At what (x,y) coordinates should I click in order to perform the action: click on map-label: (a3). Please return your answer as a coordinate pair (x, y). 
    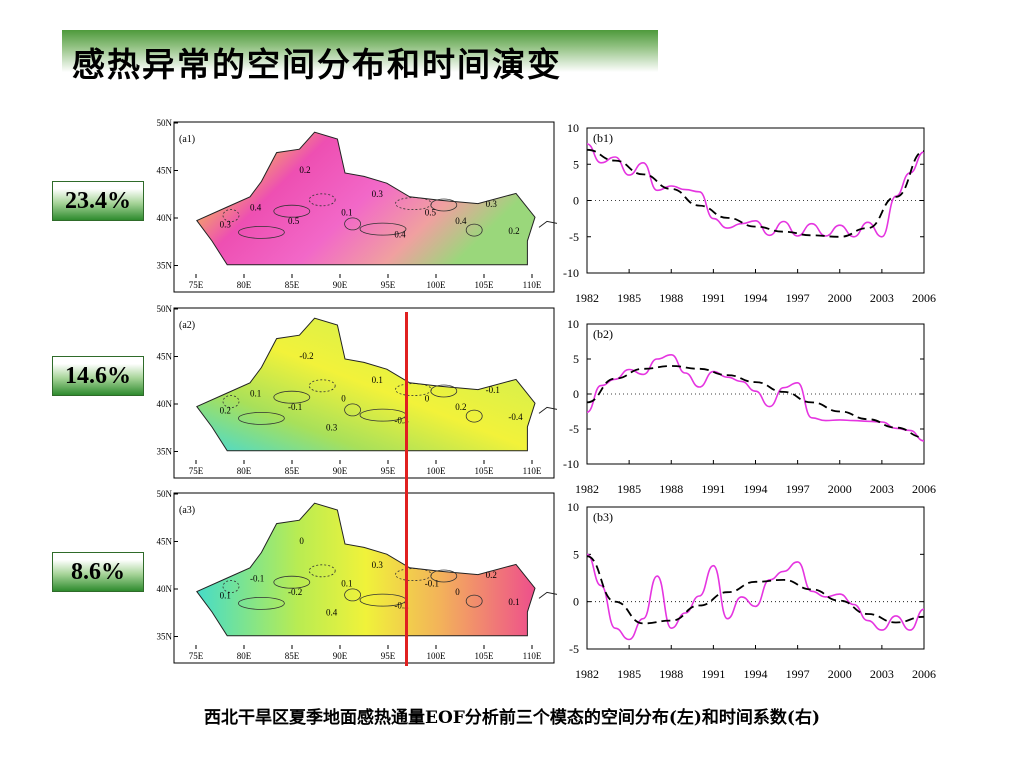
    Looking at the image, I should click on (187, 510).